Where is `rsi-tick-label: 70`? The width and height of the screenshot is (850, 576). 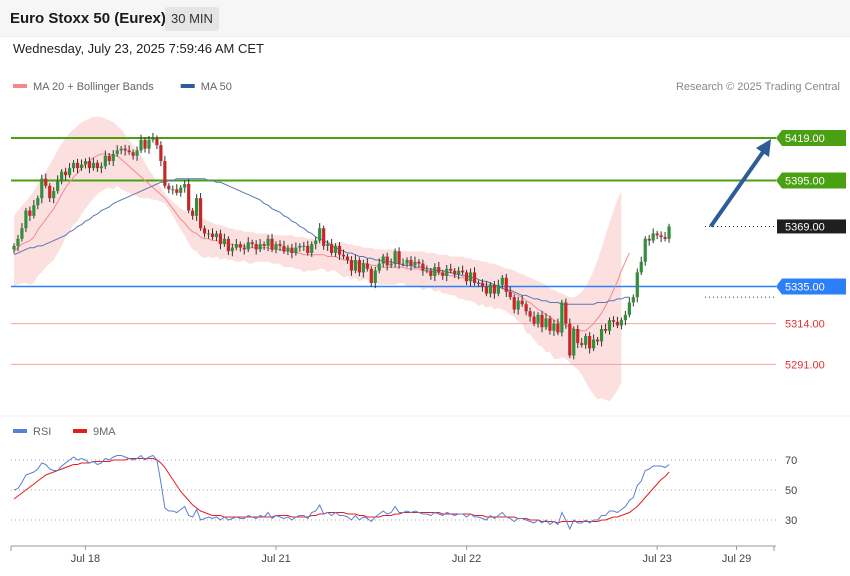 rsi-tick-label: 70 is located at coordinates (791, 461).